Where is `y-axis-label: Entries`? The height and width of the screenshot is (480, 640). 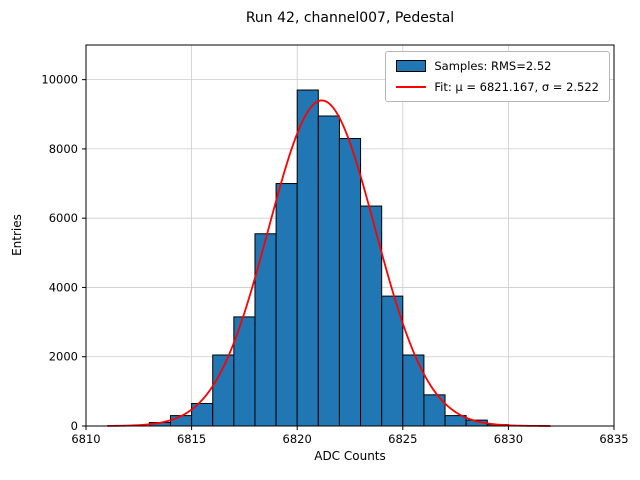 y-axis-label: Entries is located at coordinates (17, 235).